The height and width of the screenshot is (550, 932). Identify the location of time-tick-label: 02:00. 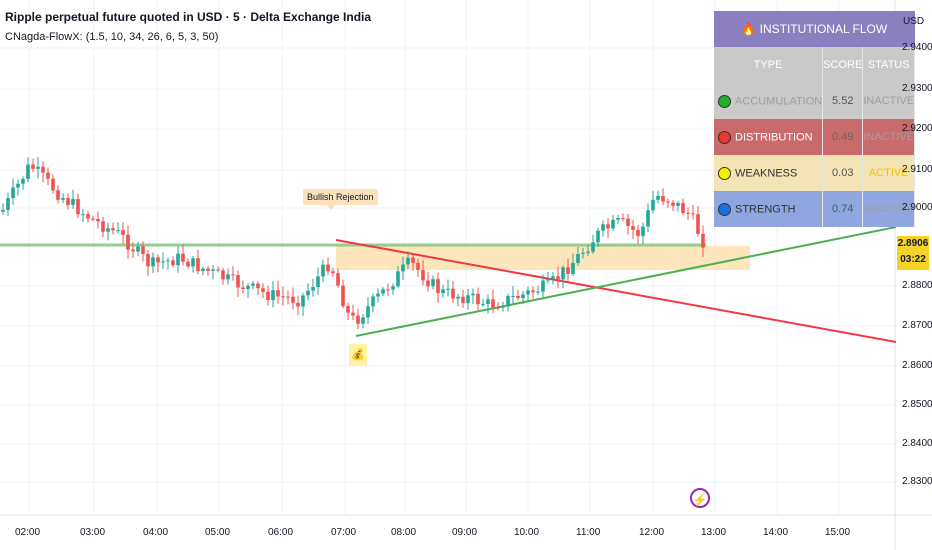
(28, 532).